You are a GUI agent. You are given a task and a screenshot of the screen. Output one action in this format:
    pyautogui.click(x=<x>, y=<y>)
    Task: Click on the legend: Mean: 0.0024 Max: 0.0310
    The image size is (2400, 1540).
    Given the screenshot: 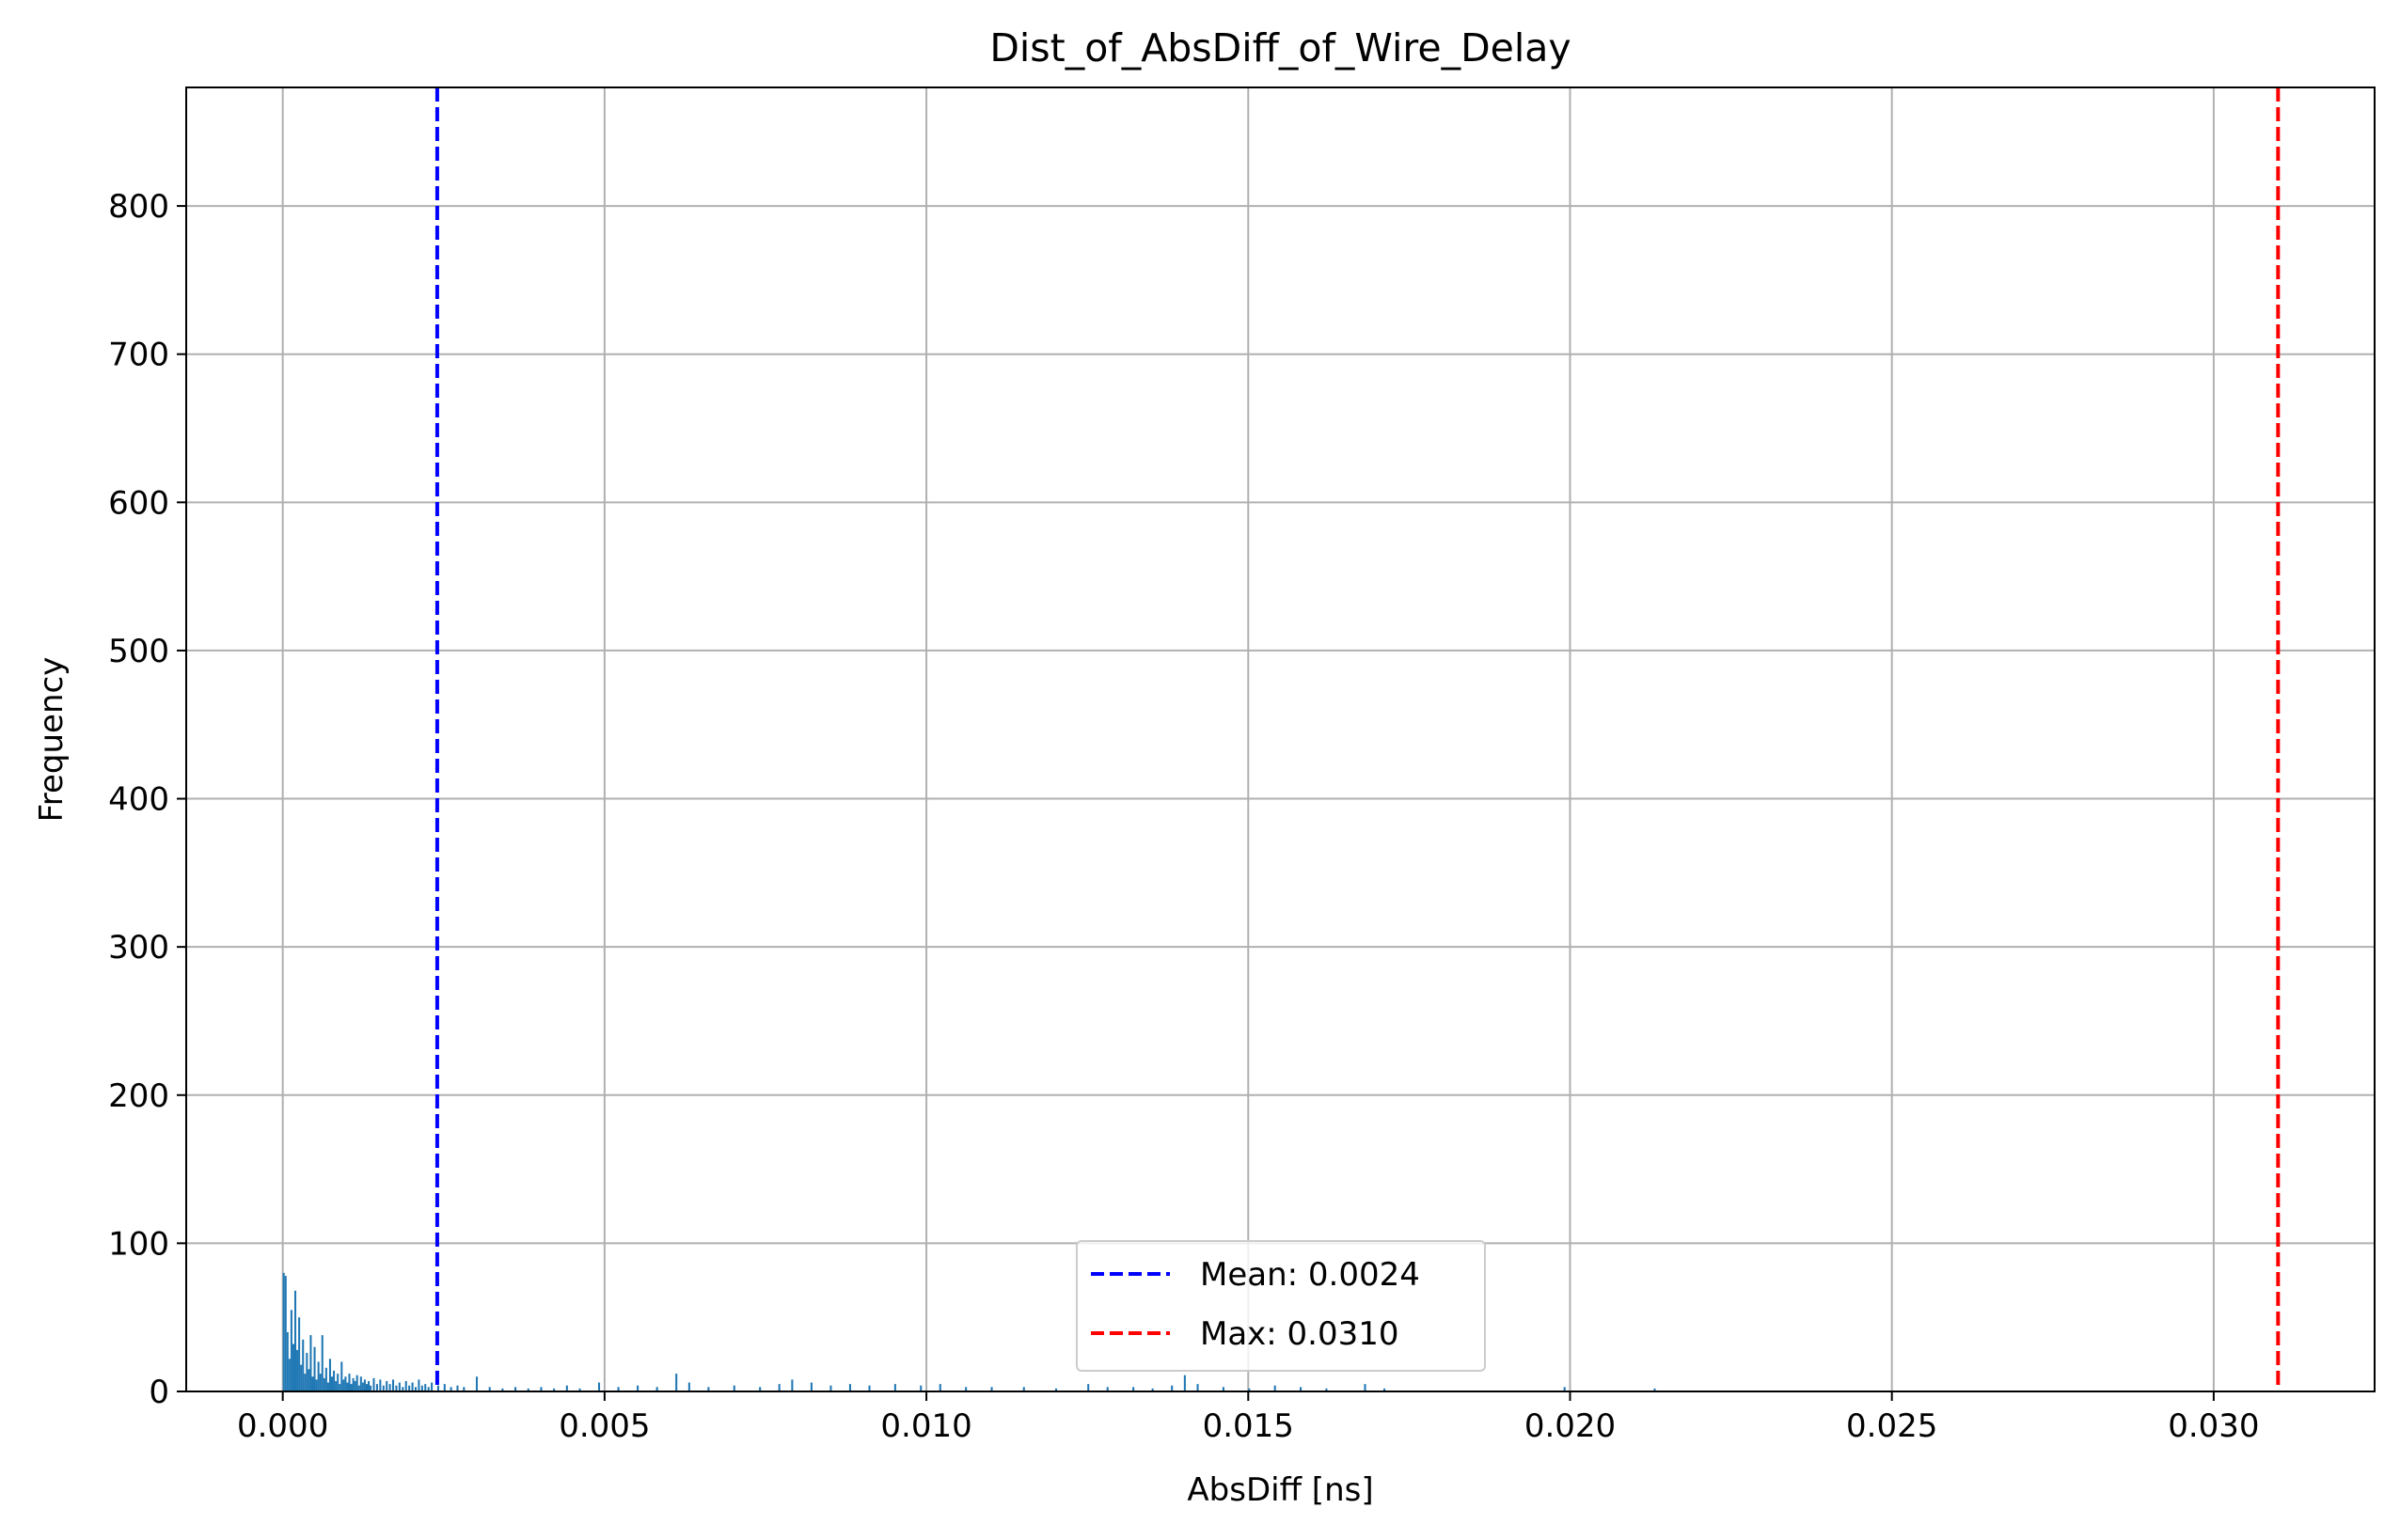 What is the action you would take?
    pyautogui.click(x=1281, y=1306)
    